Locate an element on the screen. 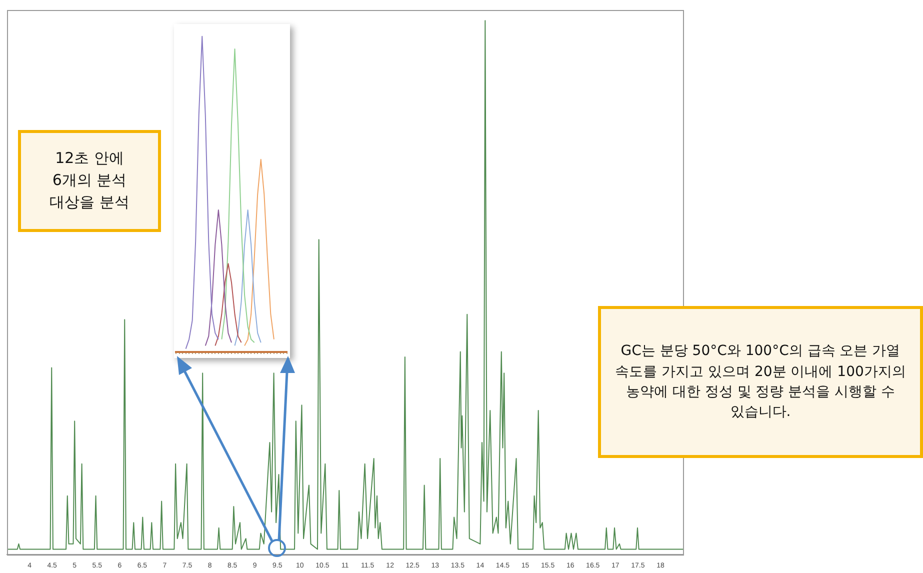 The image size is (923, 573). callout-box: GC는 분당 50°C와 100°C의 급속 오븐 가열 속도를 가지고 있으며 20분 이내에 100가지의 농약에 대한 정성 및 정량 분석을 시행할 수 있습니다. is located at coordinates (760, 382).